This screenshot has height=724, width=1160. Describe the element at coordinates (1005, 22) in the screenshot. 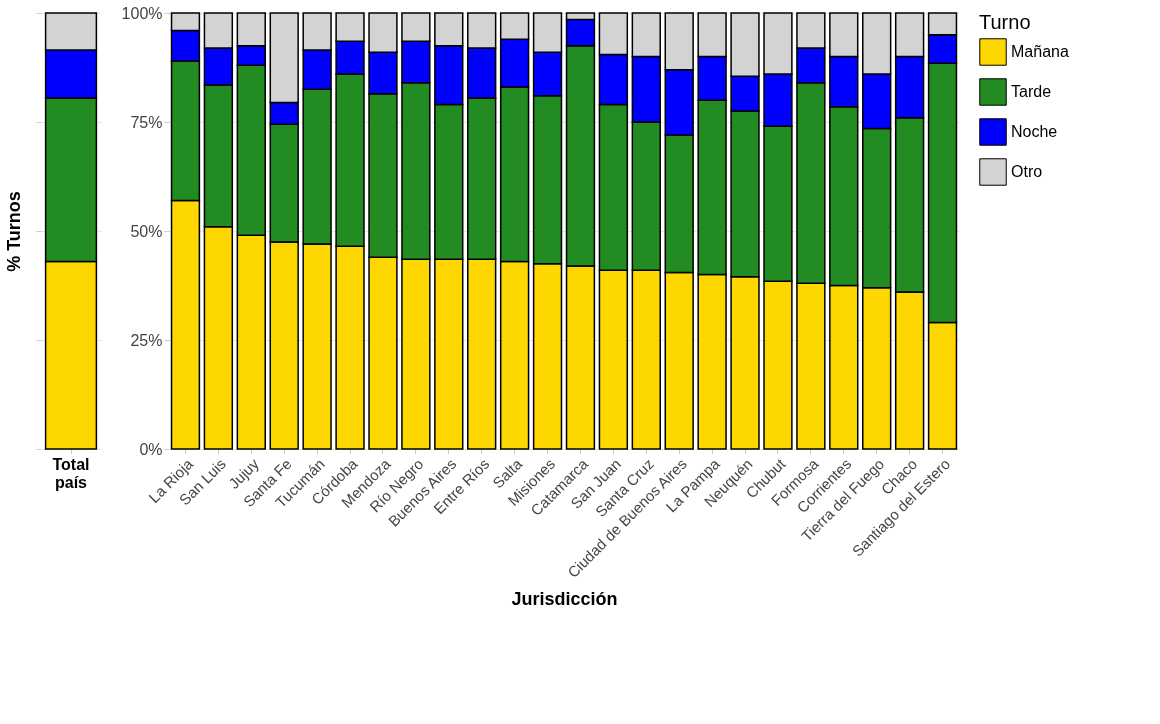

I see `legend-title: Turno` at that location.